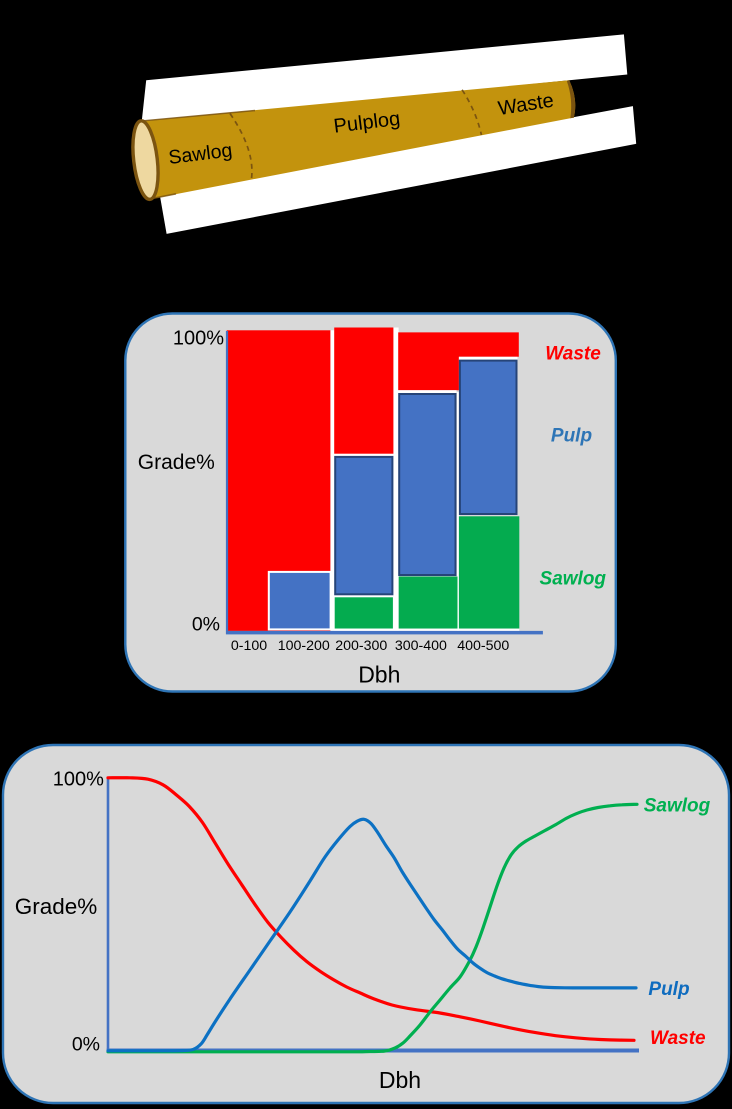 The width and height of the screenshot is (732, 1109). I want to click on svg-text: 400-500, so click(483, 646).